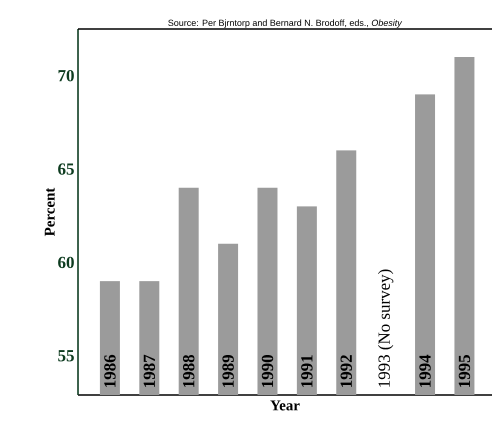 The width and height of the screenshot is (492, 428). Describe the element at coordinates (307, 371) in the screenshot. I see `x-tick-label: 1991` at that location.